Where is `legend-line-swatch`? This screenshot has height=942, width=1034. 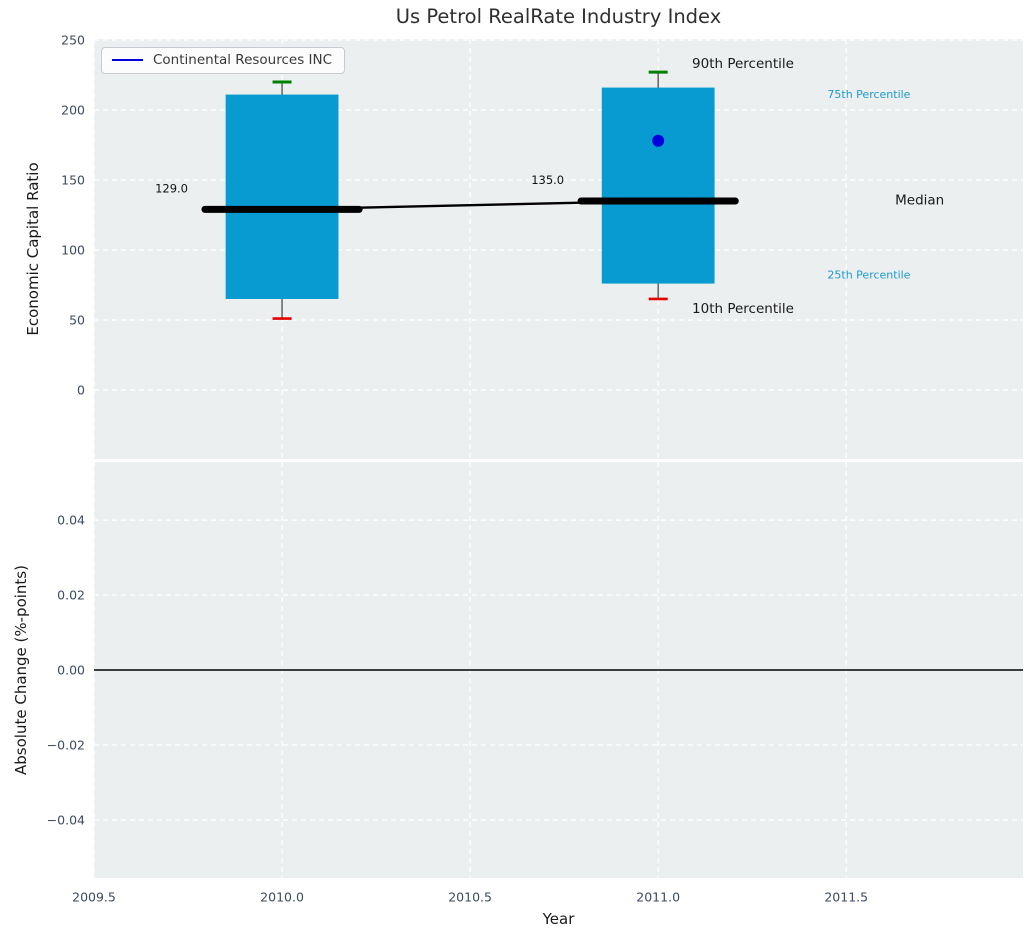 legend-line-swatch is located at coordinates (127, 60).